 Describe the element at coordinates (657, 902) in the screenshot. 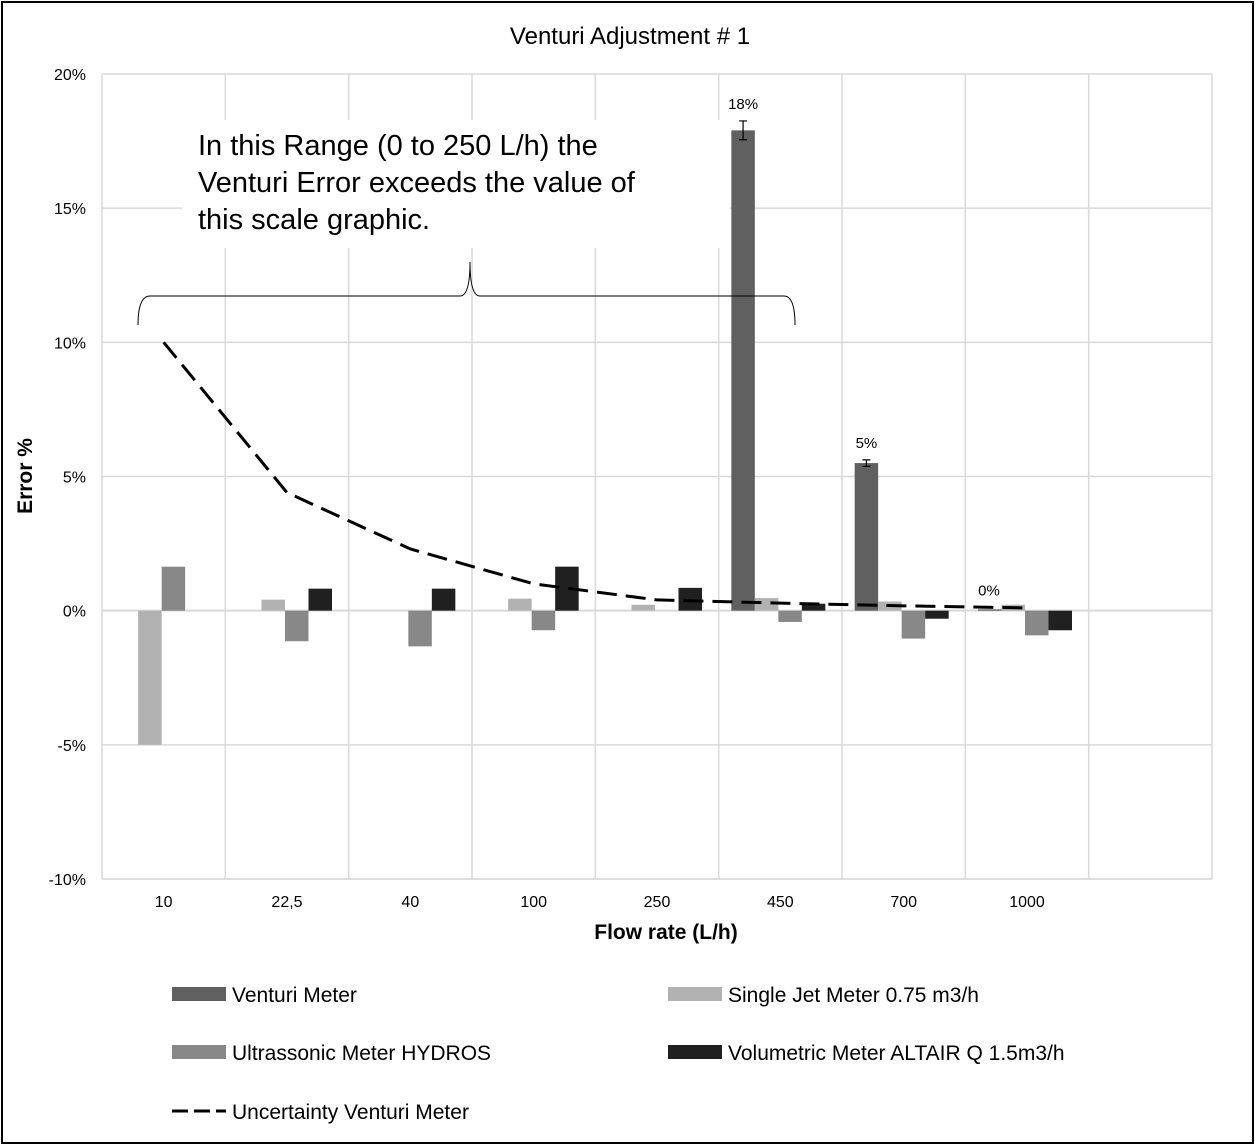

I see `x-tick-label: 250` at that location.